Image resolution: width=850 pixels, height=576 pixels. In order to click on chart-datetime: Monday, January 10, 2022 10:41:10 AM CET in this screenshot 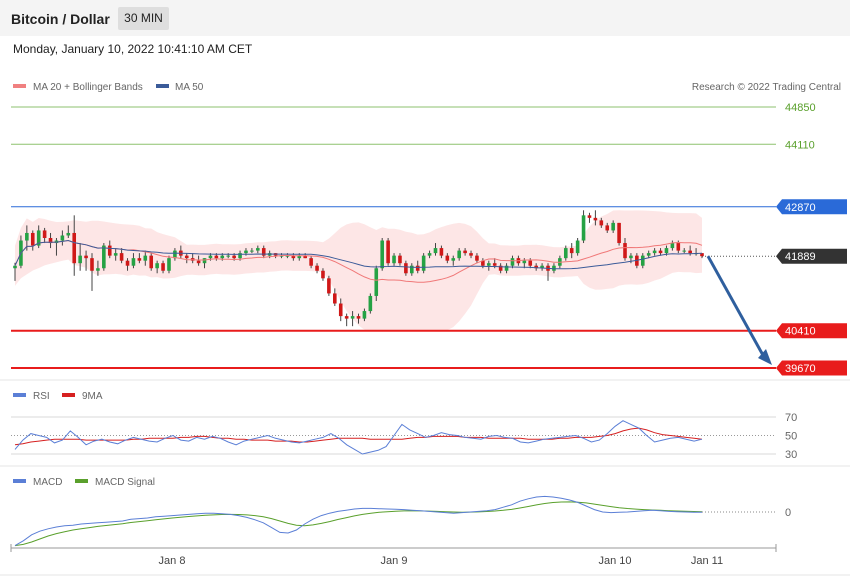, I will do `click(133, 49)`.